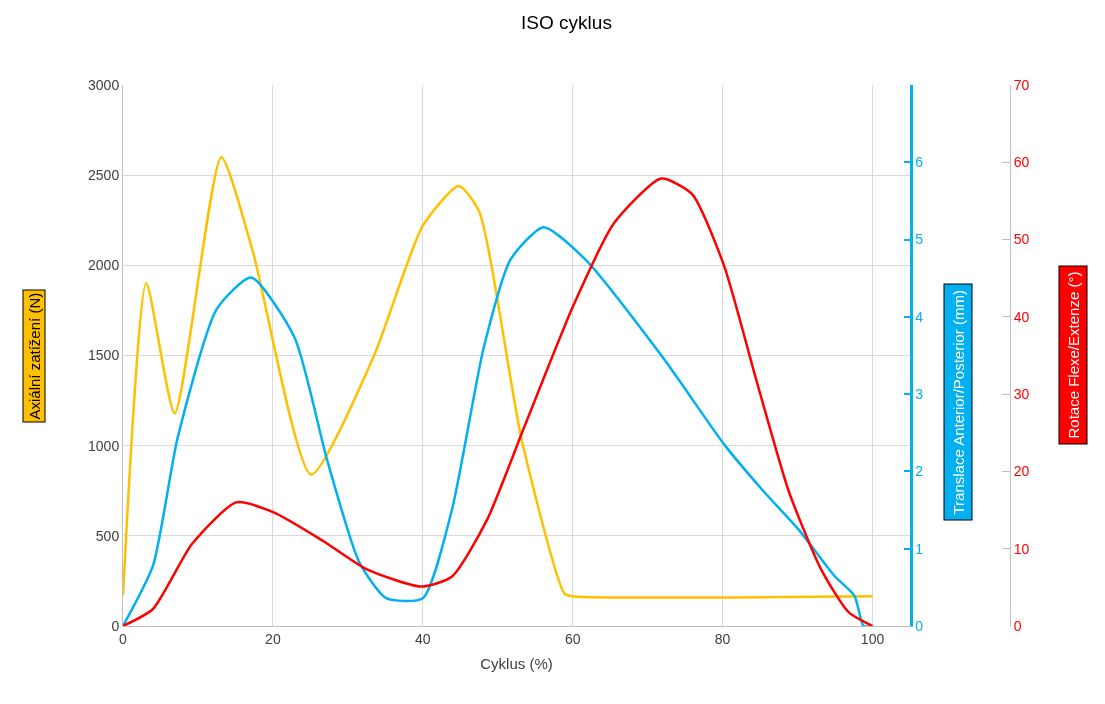  Describe the element at coordinates (516, 663) in the screenshot. I see `x-axis-title: Cyklus (%)` at that location.